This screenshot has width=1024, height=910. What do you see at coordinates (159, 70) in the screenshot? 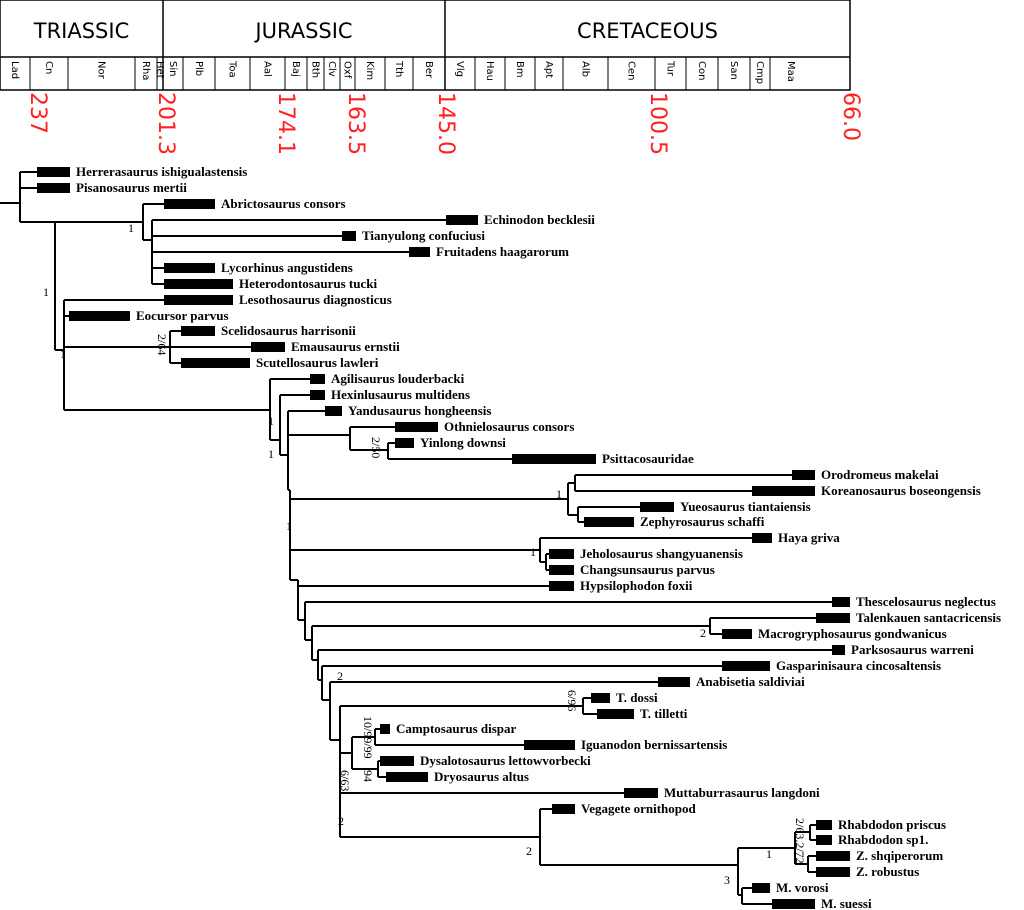
I see `stage-label: Het` at bounding box center [159, 70].